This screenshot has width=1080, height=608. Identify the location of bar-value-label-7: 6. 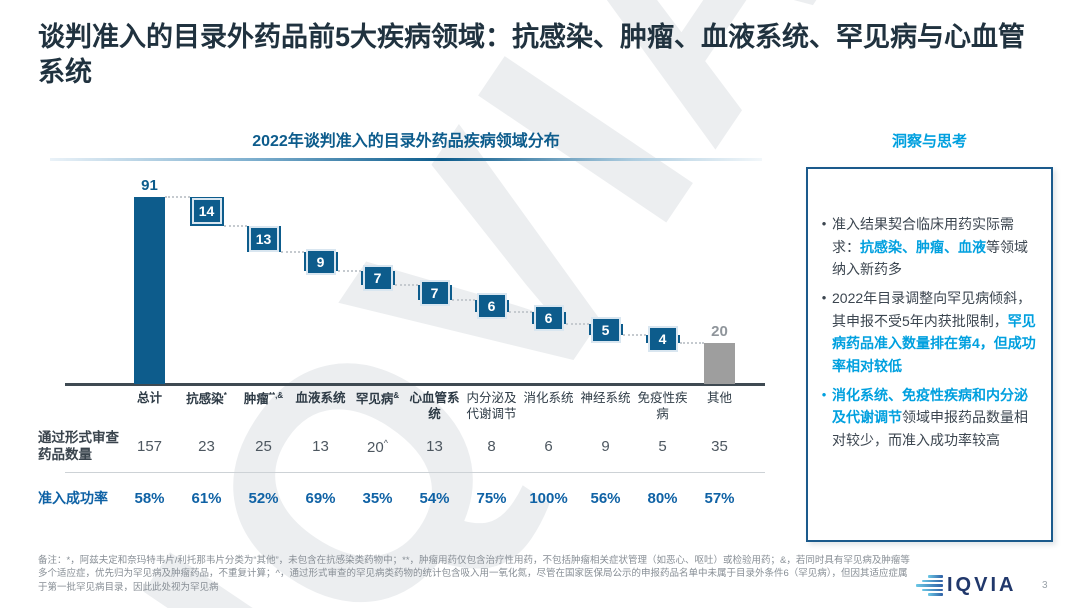
(548, 318).